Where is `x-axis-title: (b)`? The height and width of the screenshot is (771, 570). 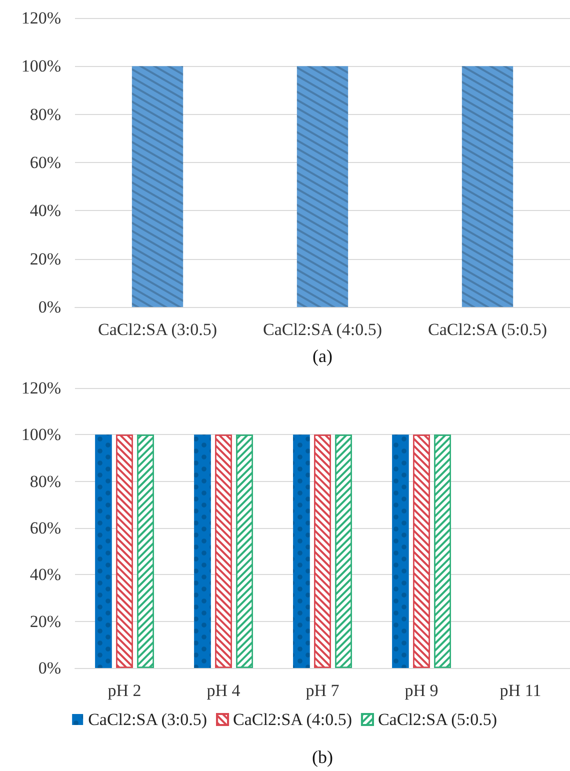
x-axis-title: (b) is located at coordinates (322, 757).